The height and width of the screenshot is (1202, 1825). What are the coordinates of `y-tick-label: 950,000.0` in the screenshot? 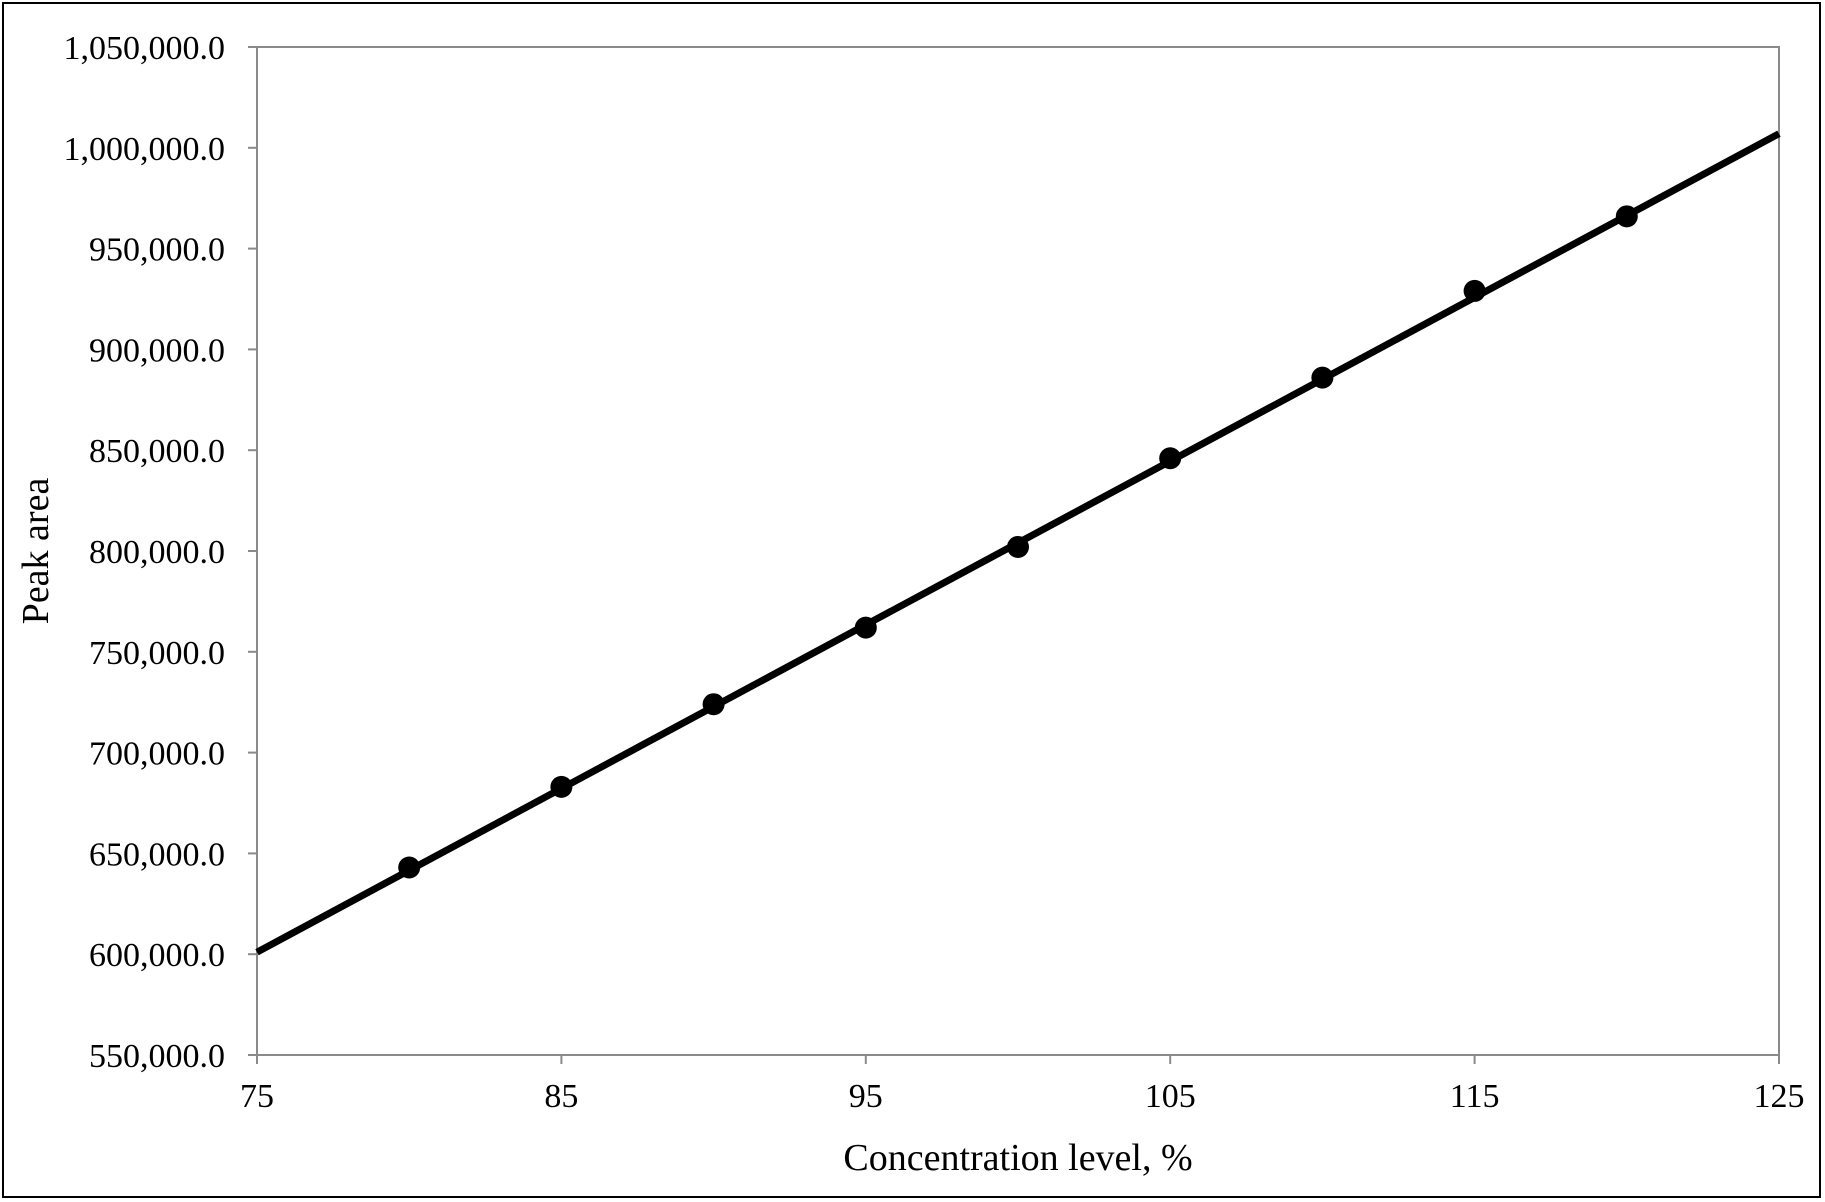 It's located at (157, 250).